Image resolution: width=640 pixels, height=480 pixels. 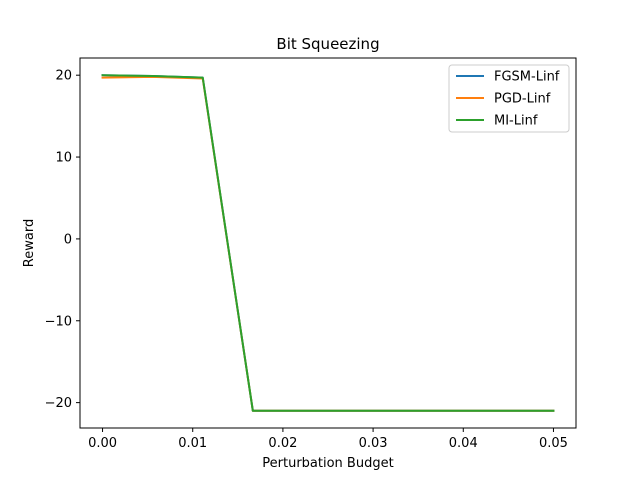 What do you see at coordinates (282, 443) in the screenshot?
I see `x-tick-label: 0.02` at bounding box center [282, 443].